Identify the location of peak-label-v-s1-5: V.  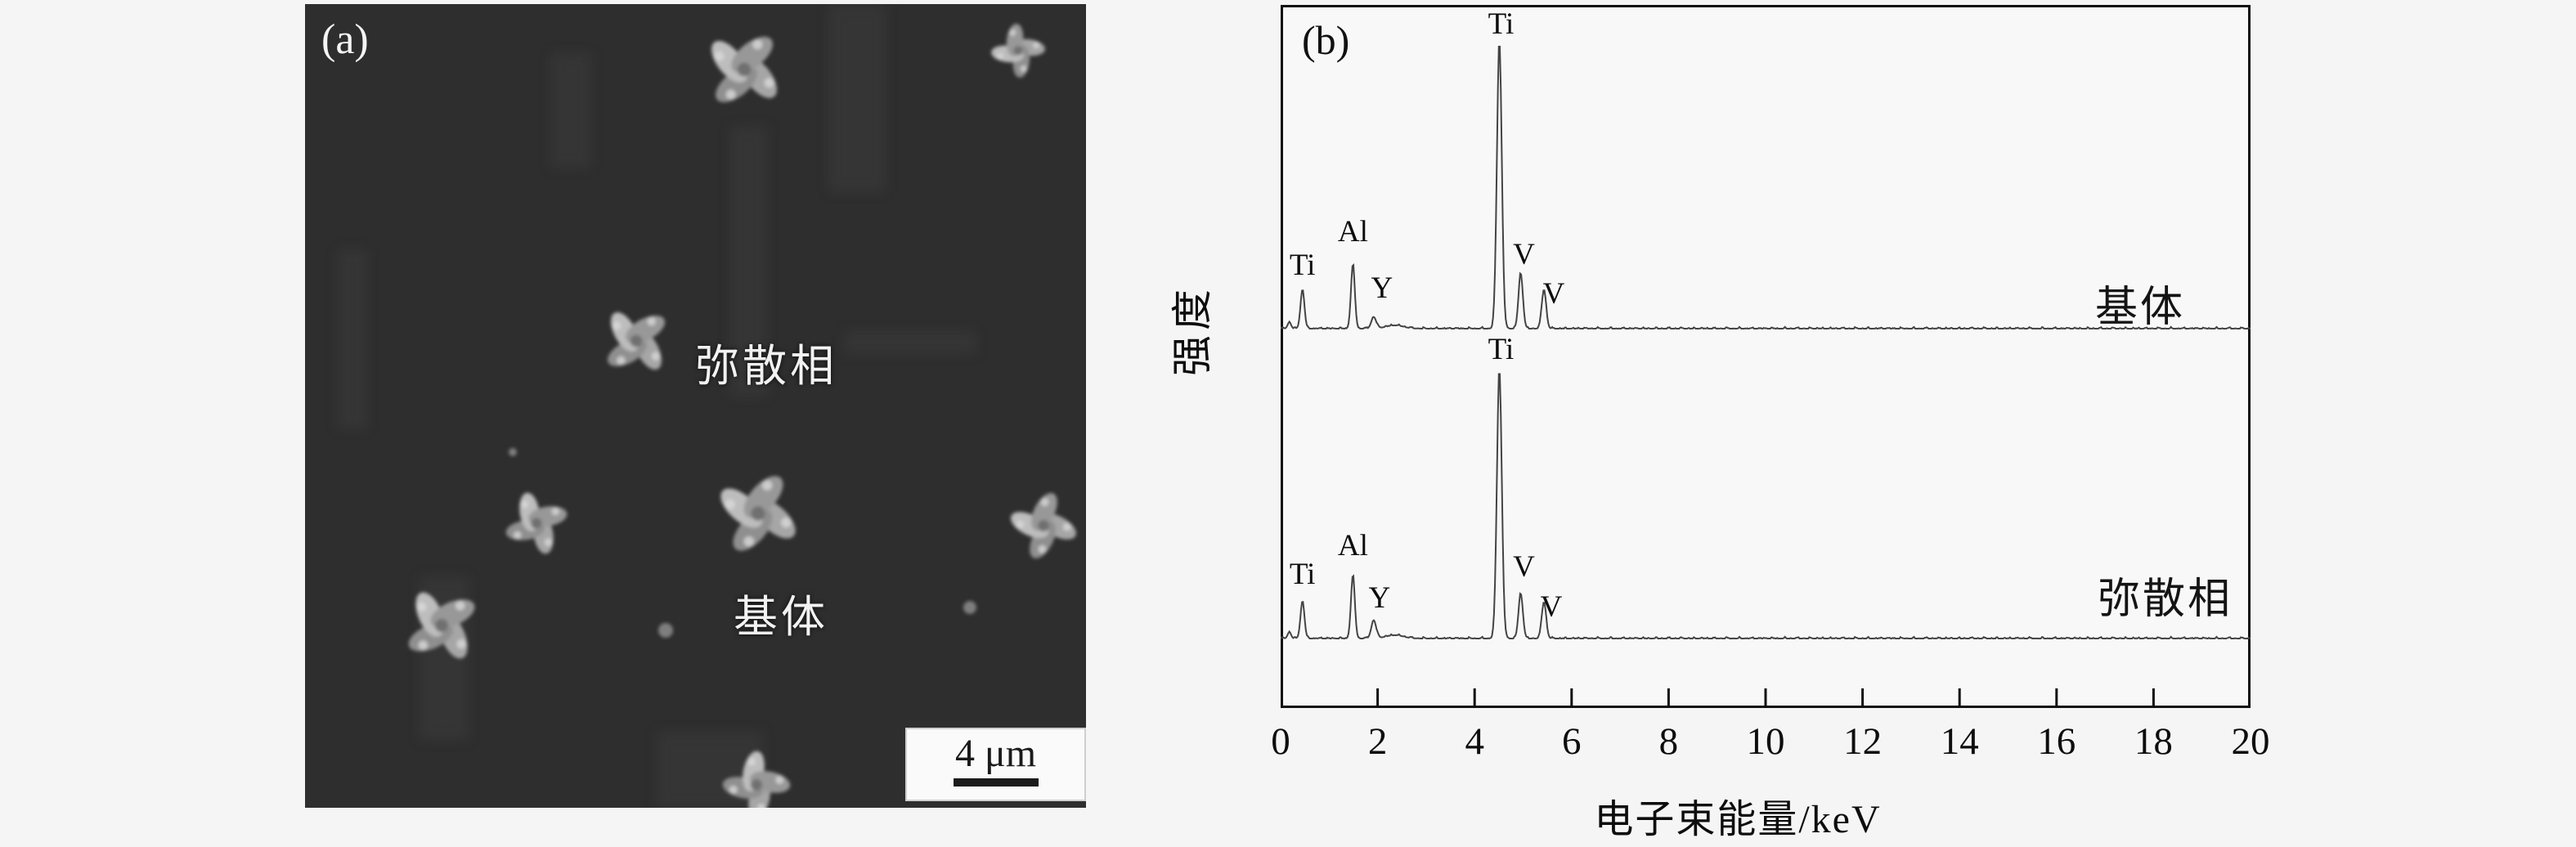
(1551, 607).